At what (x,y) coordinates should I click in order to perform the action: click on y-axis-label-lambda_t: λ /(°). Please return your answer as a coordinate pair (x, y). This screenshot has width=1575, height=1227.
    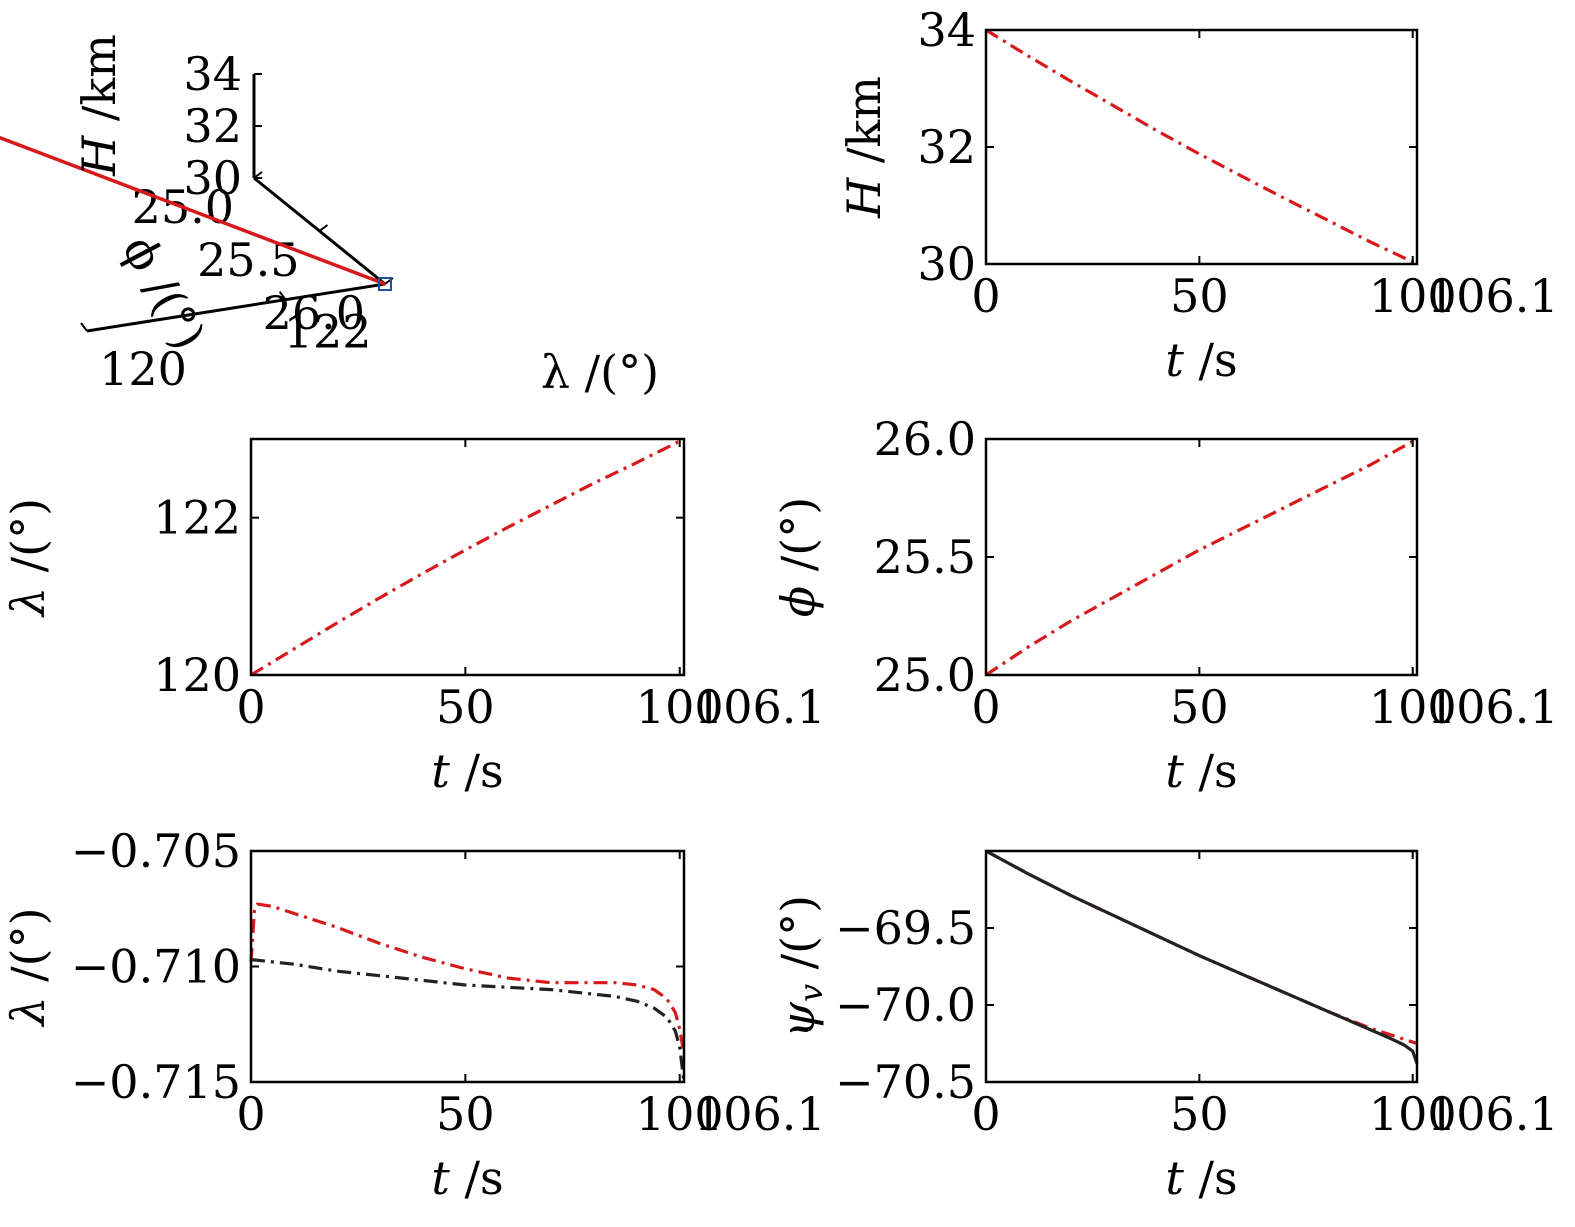
    Looking at the image, I should click on (28, 558).